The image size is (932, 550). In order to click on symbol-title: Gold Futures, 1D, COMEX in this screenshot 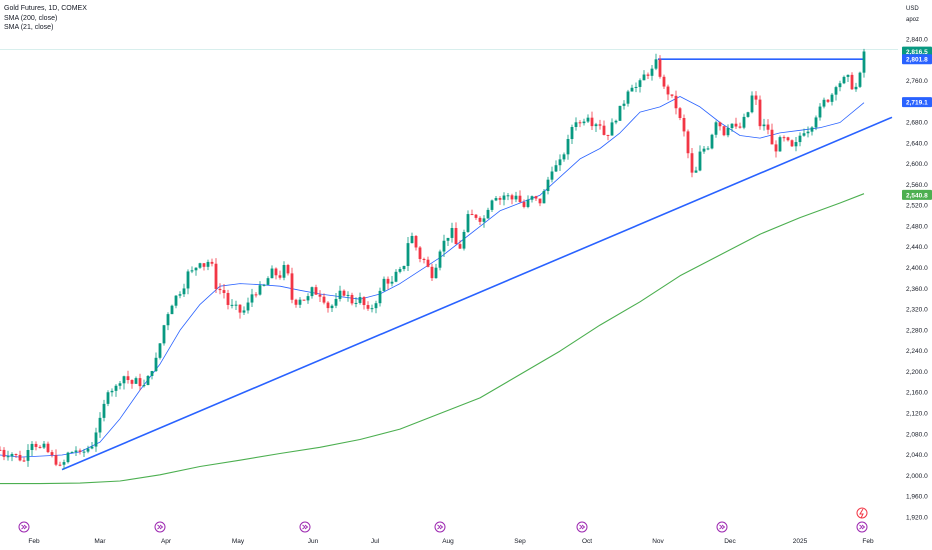, I will do `click(45, 8)`.